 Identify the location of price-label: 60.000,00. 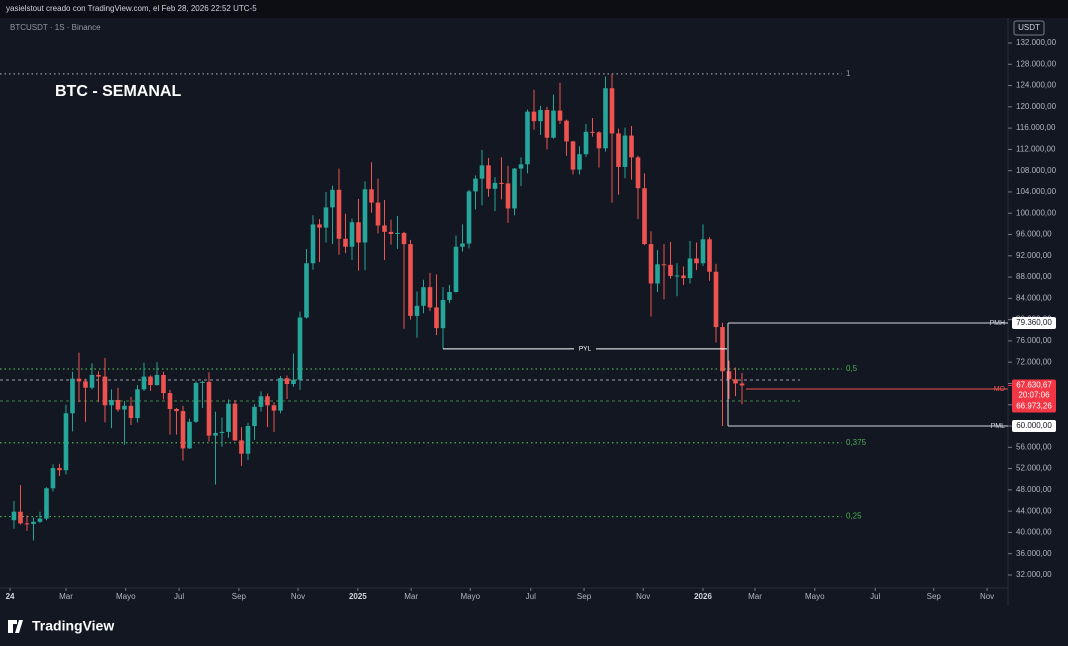
(1034, 425).